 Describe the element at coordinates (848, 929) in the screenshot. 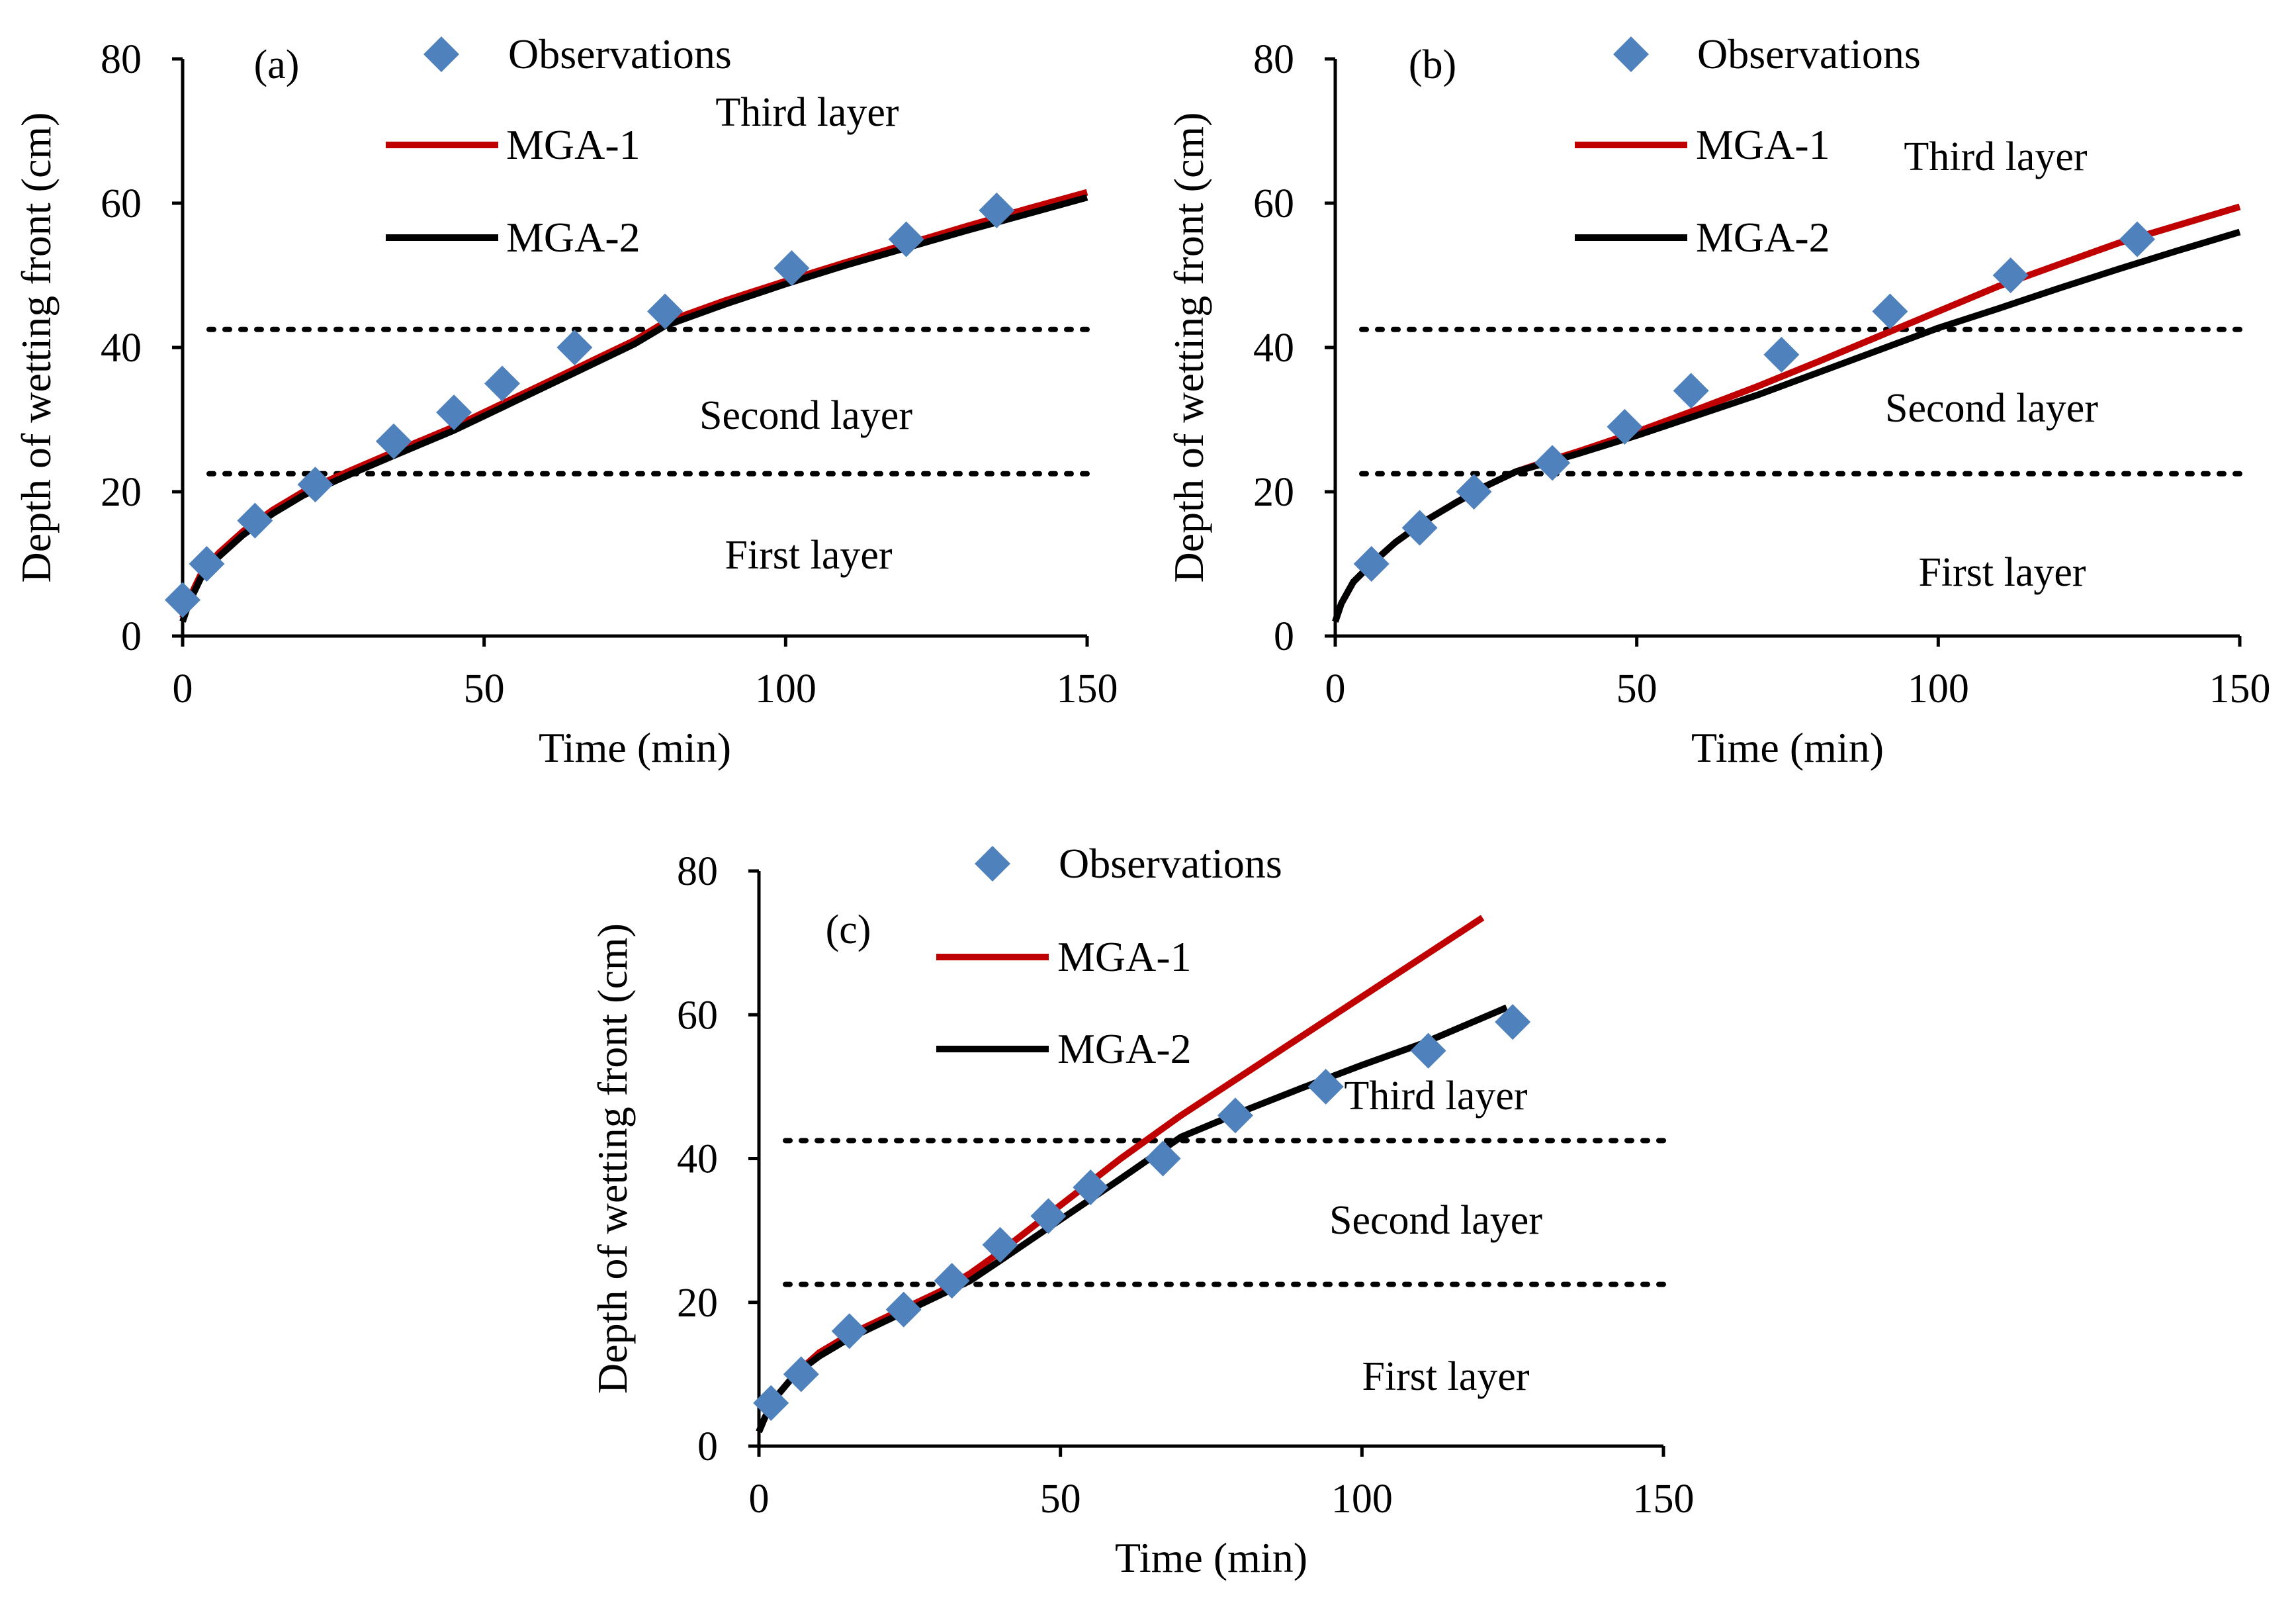

I see `panel-label: (c)` at that location.